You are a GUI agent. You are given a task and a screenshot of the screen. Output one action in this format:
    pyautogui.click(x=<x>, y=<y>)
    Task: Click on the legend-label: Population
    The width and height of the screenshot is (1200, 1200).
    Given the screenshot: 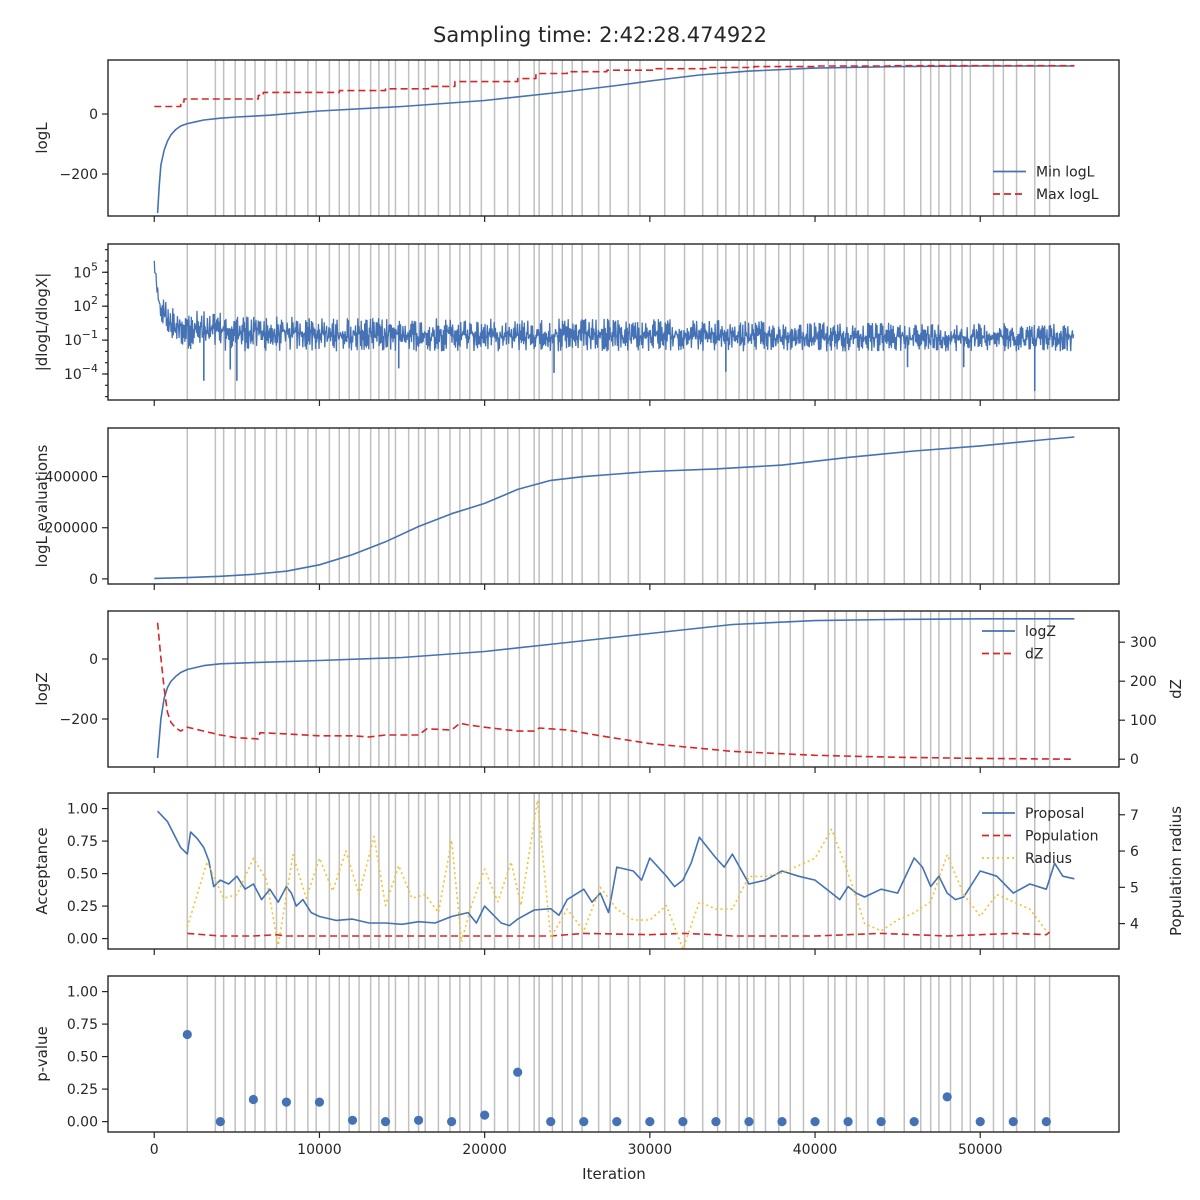 What is the action you would take?
    pyautogui.click(x=1062, y=837)
    